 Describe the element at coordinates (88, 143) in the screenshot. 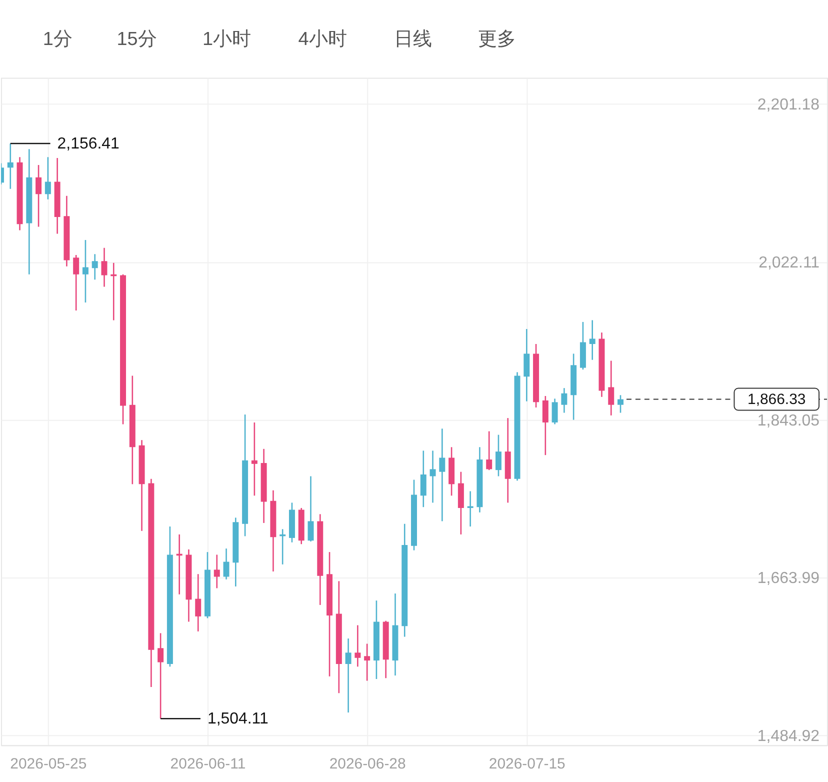

I see `annotation: 2,156.41` at that location.